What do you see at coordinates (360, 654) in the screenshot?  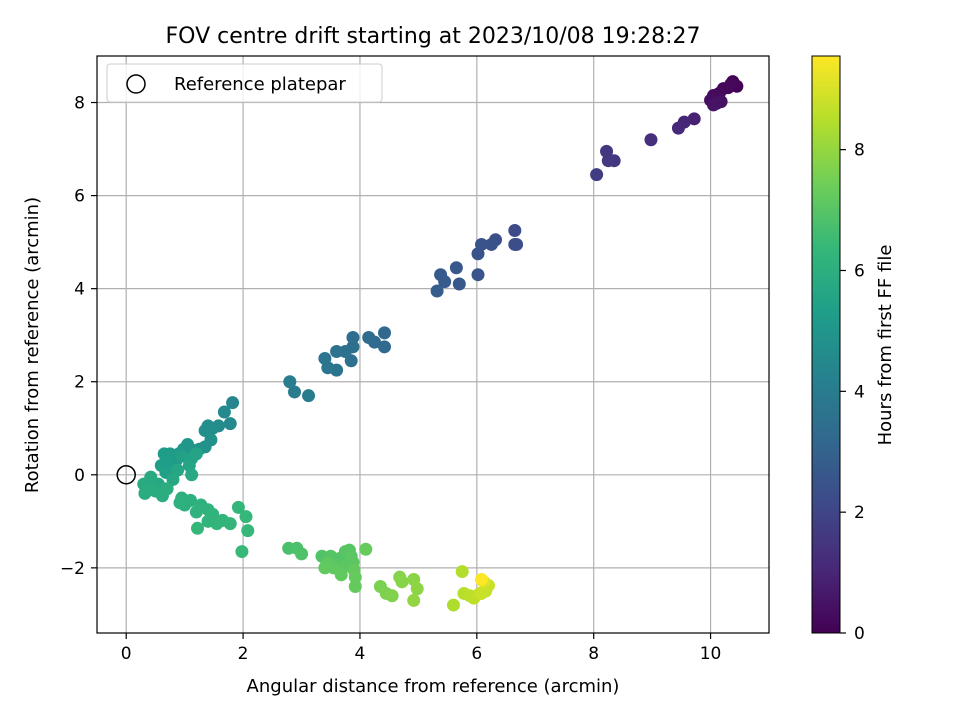 I see `x-tick-label: 4` at bounding box center [360, 654].